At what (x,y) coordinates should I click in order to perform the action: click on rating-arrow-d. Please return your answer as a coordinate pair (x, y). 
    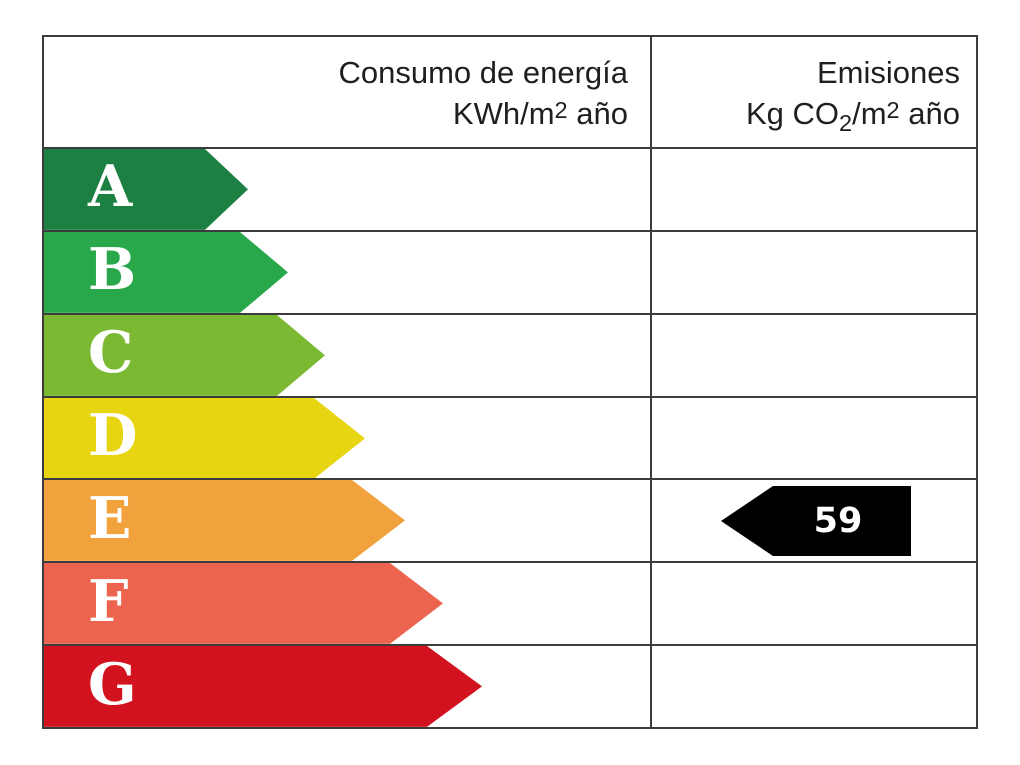
    Looking at the image, I should click on (204, 438).